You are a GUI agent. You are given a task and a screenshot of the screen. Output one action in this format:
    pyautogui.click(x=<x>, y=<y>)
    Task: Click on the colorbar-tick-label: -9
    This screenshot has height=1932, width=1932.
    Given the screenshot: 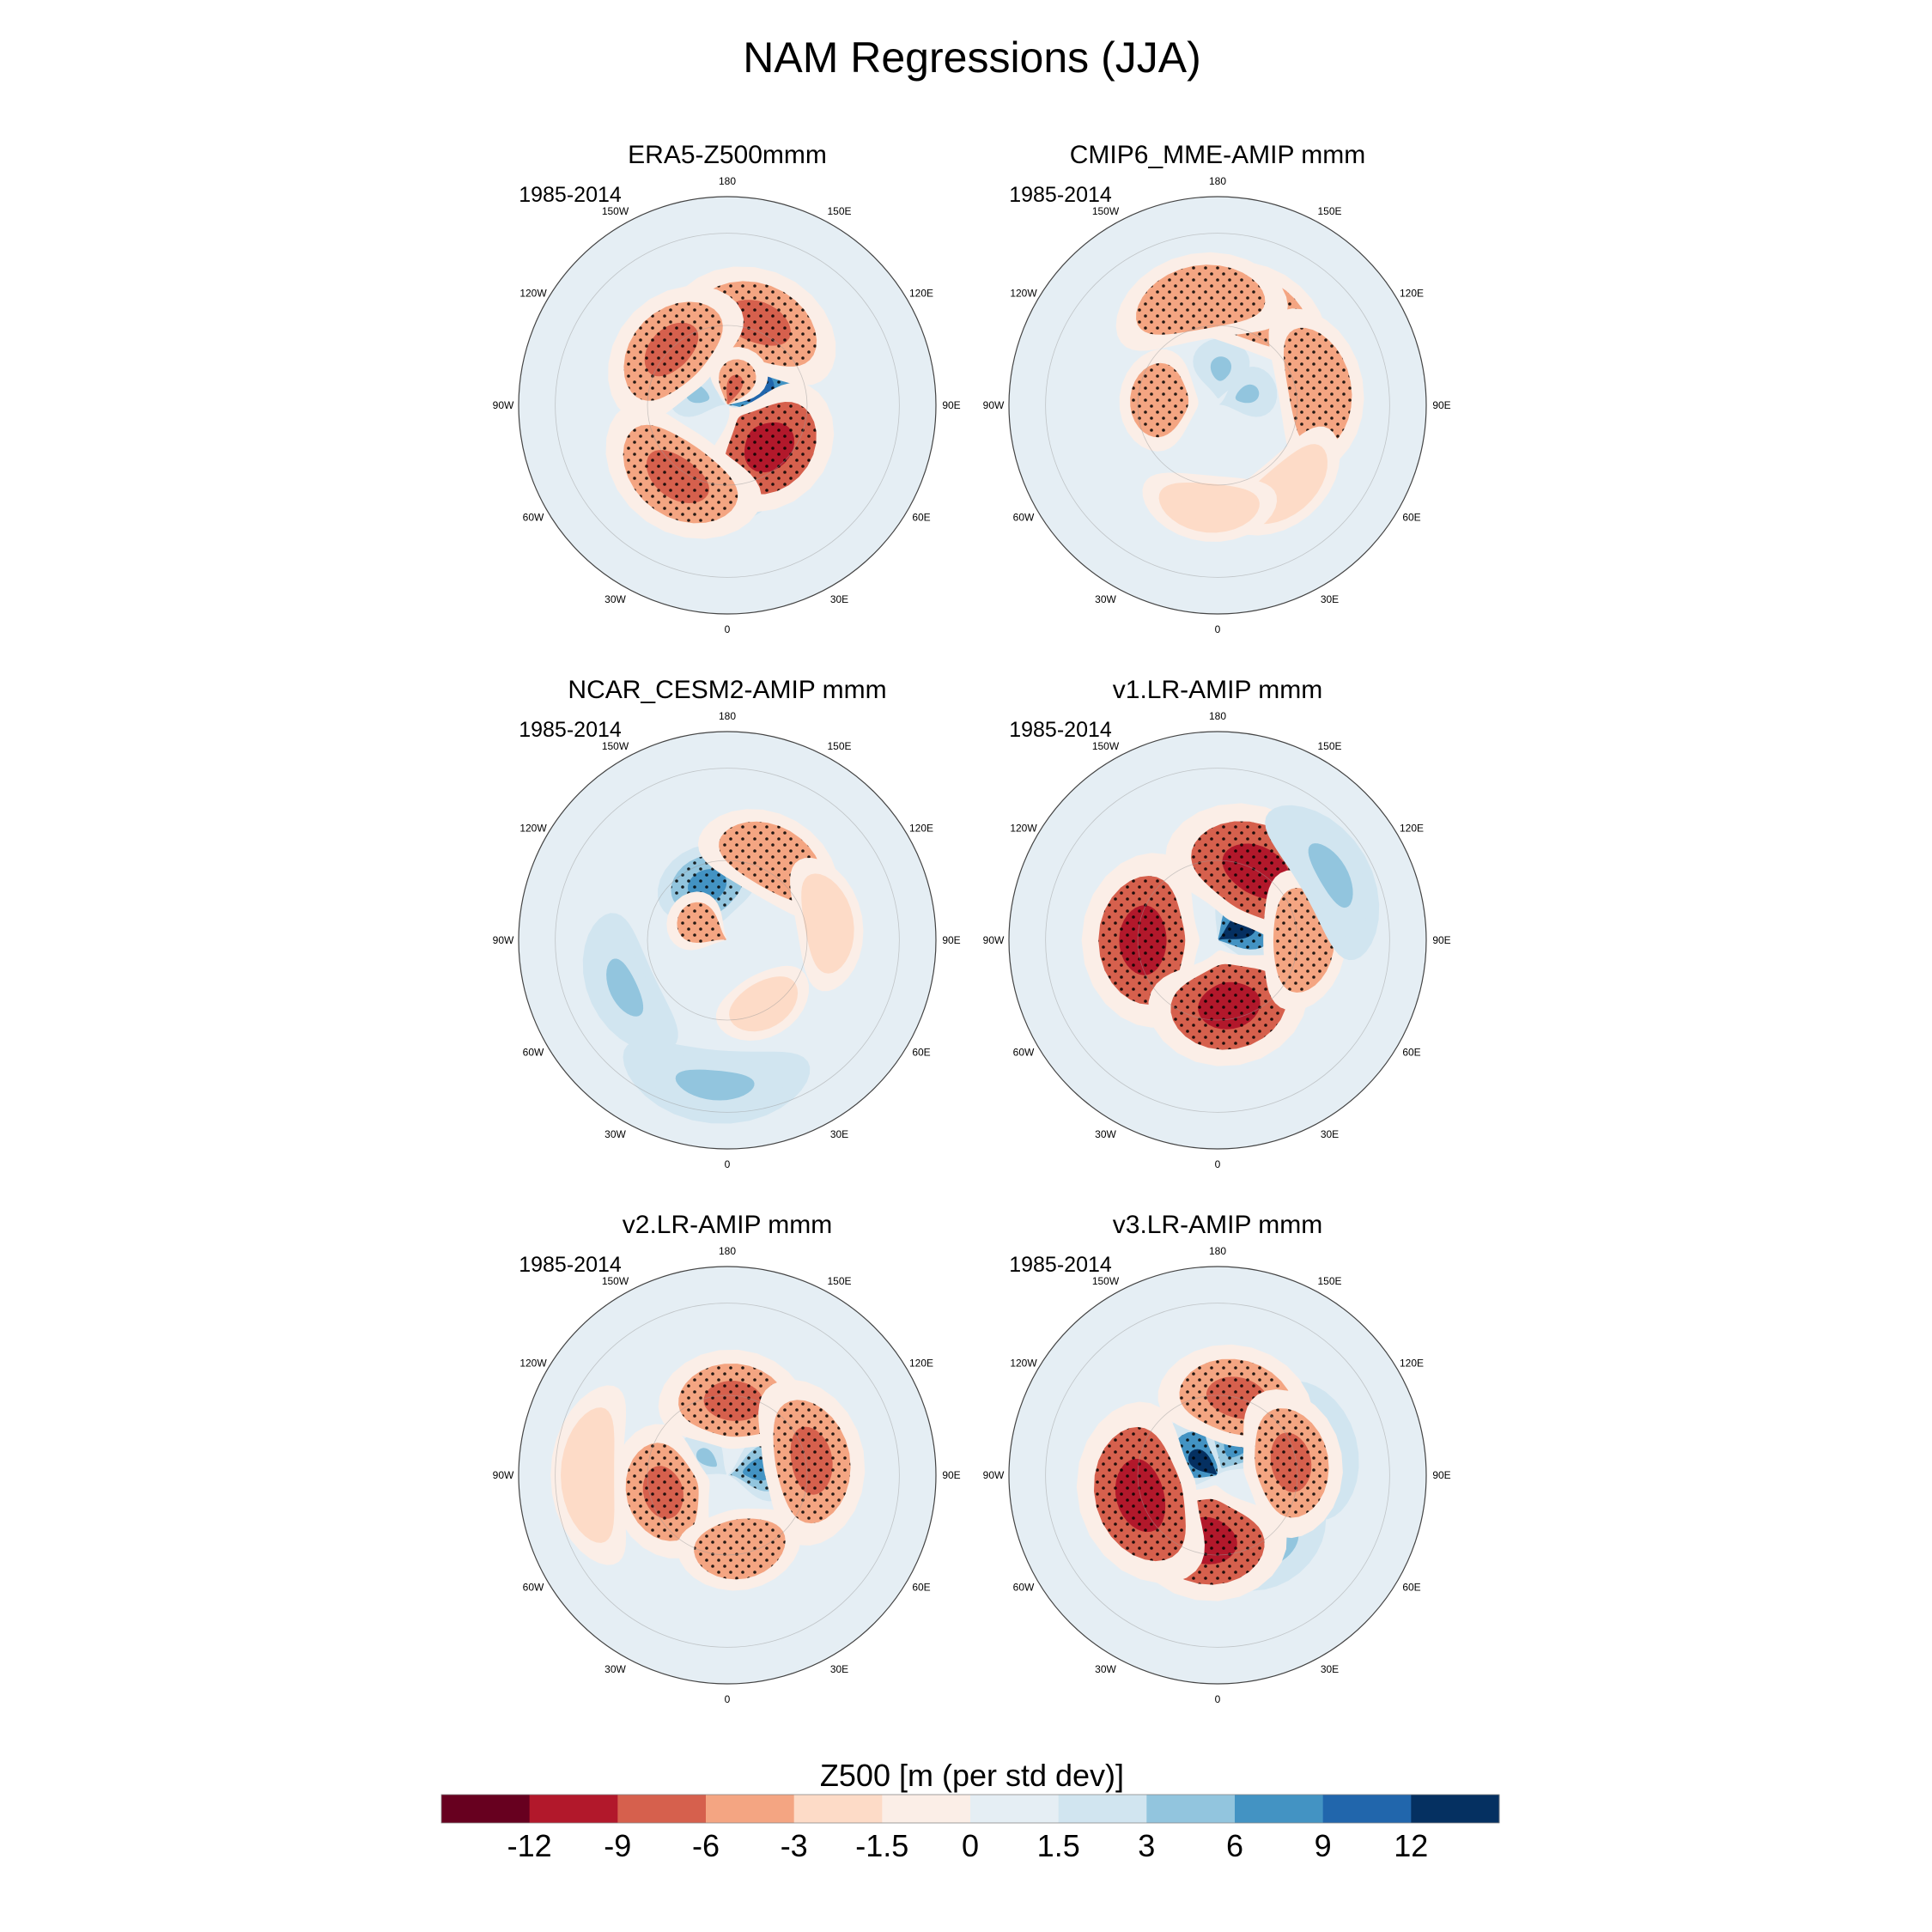 What is the action you would take?
    pyautogui.click(x=618, y=1845)
    